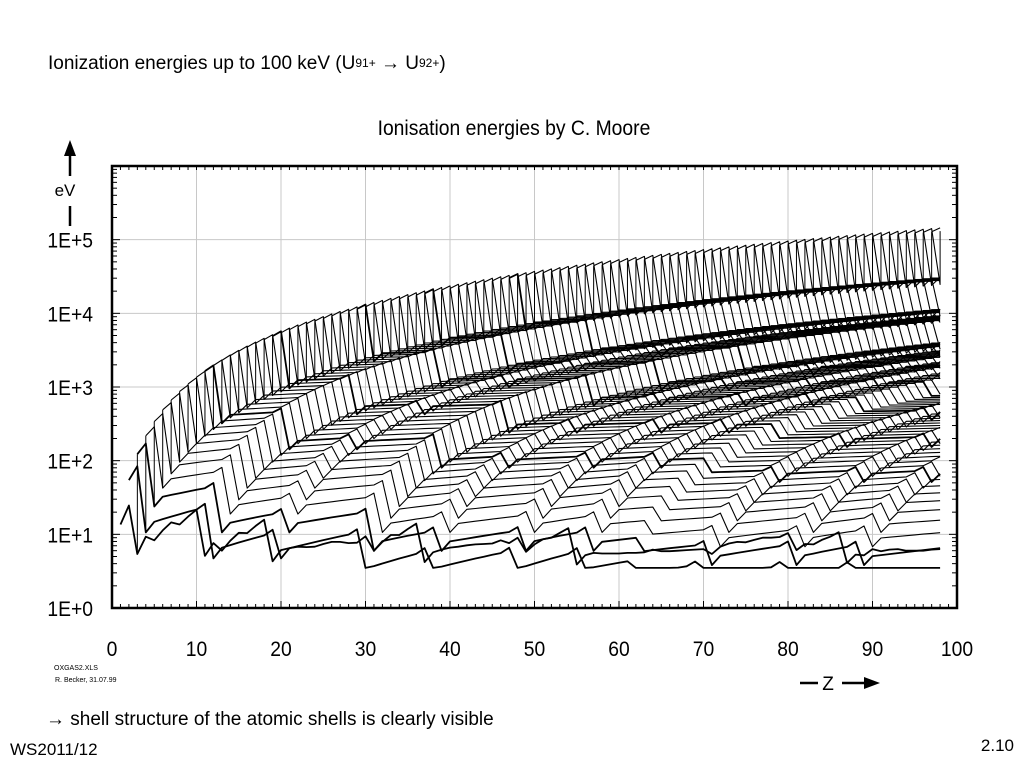  What do you see at coordinates (703, 649) in the screenshot?
I see `x-tick-label: 70` at bounding box center [703, 649].